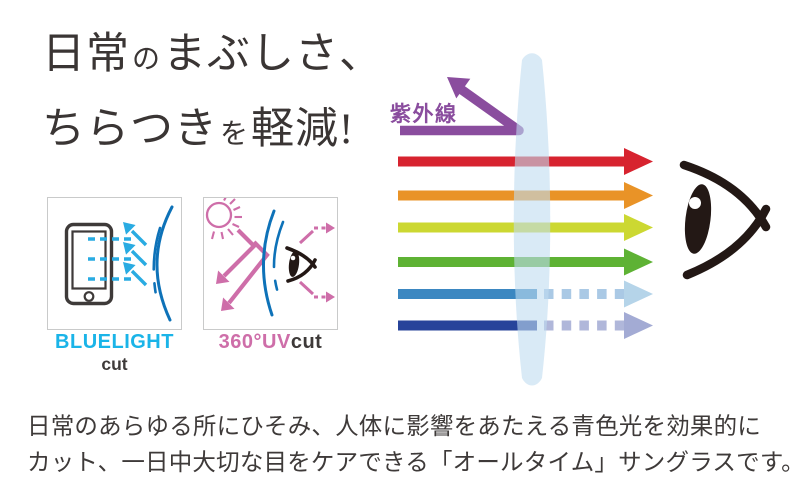 The image size is (800, 500). Describe the element at coordinates (243, 269) in the screenshot. I see `uv-reflect-arrows-icon` at that location.